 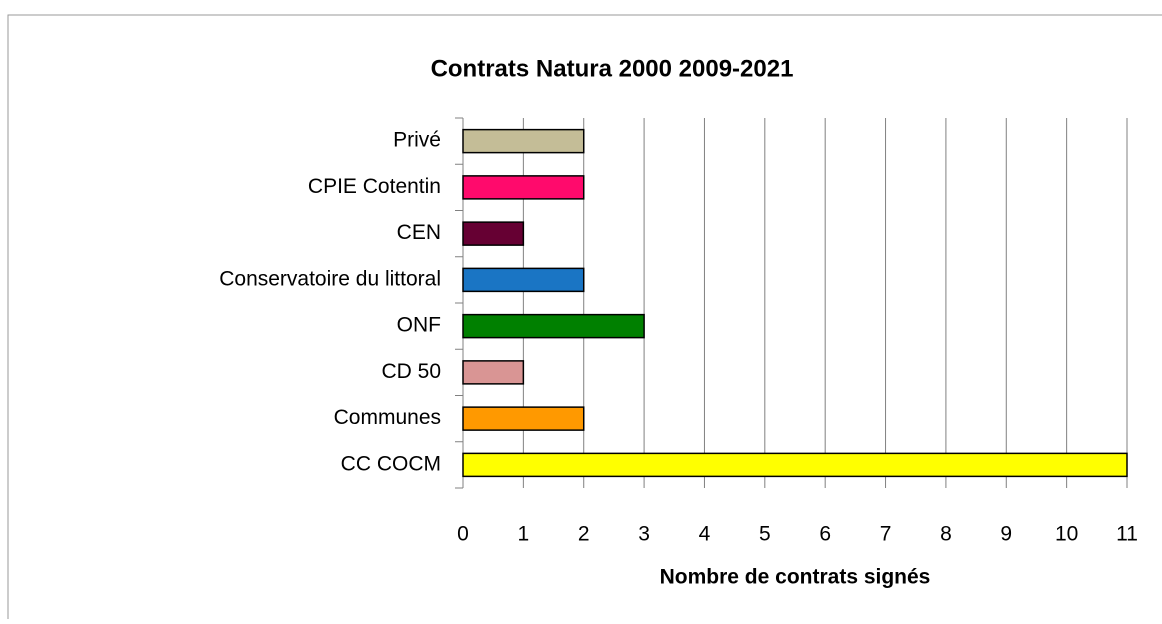 What do you see at coordinates (1006, 534) in the screenshot?
I see `x-tick-label: 9` at bounding box center [1006, 534].